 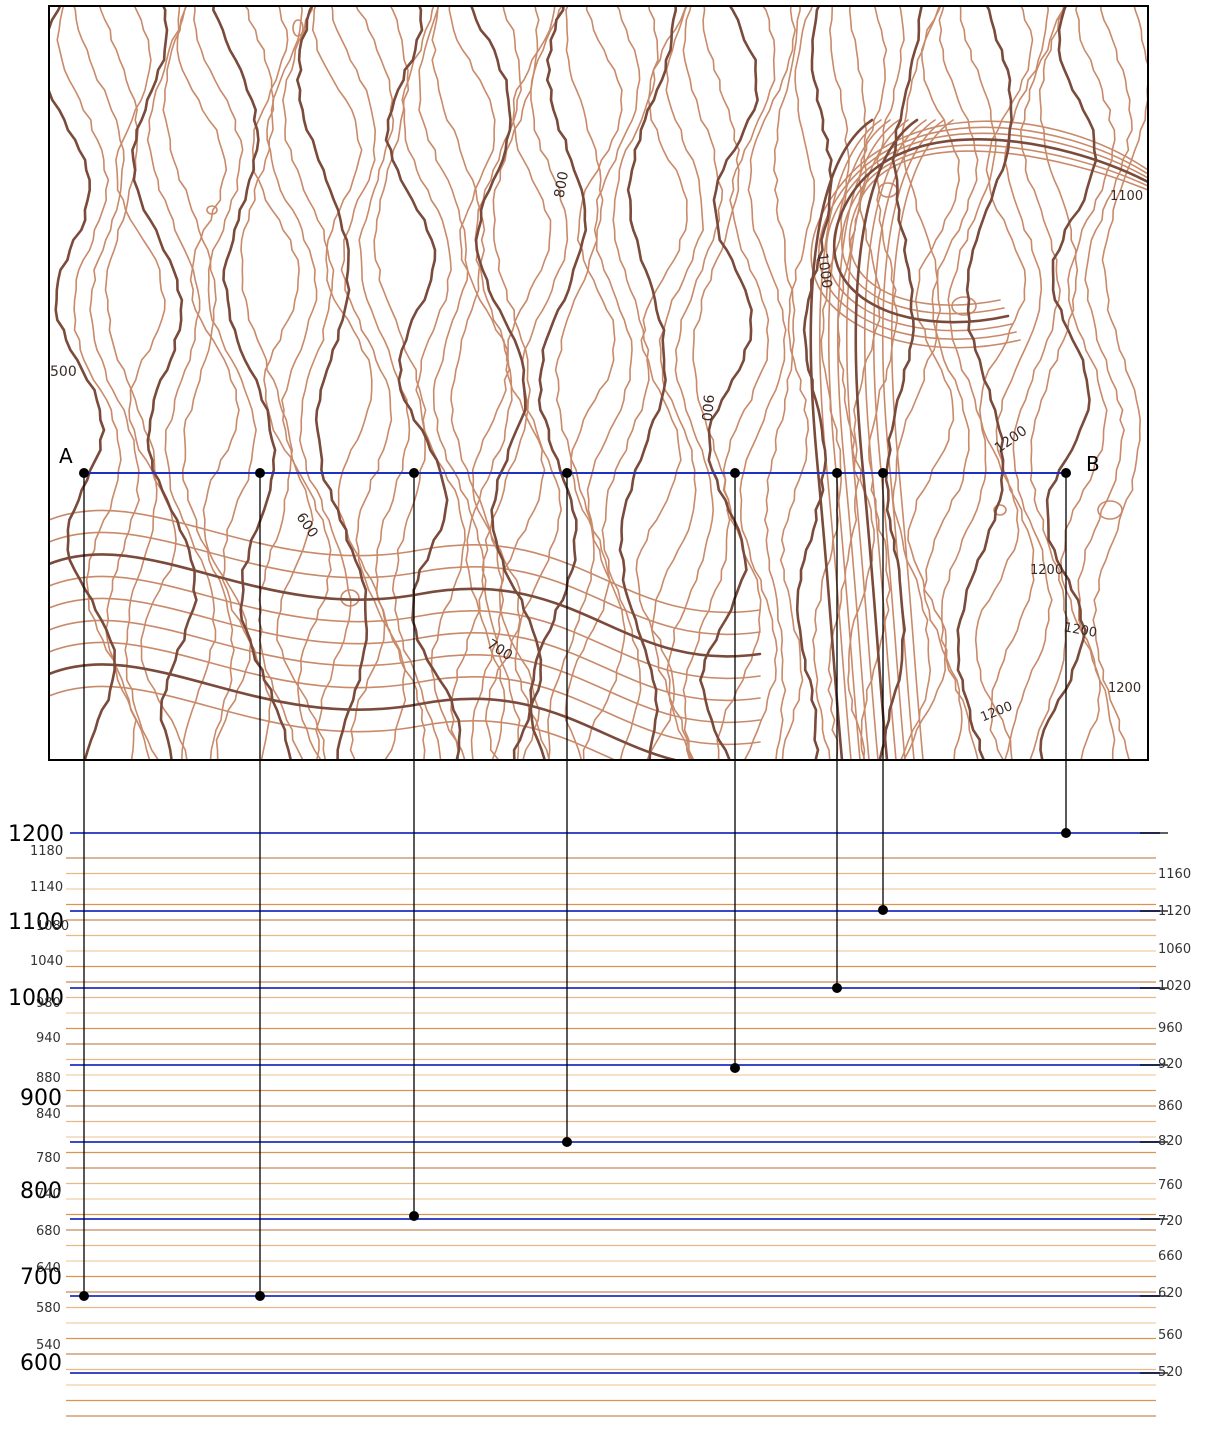 I want to click on right-minor-label-660: 660, so click(x=1170, y=1256).